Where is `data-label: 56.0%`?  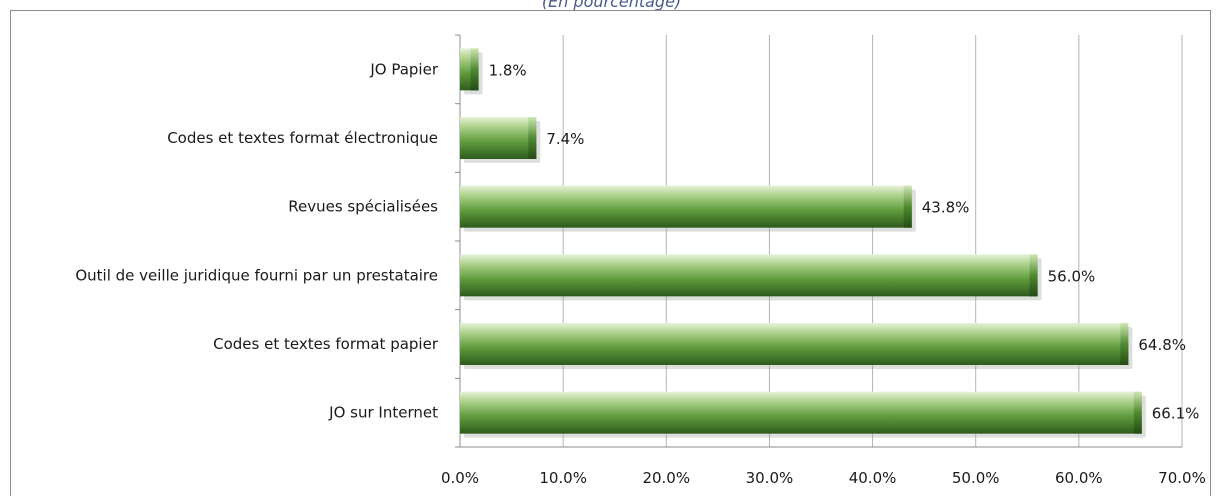
data-label: 56.0% is located at coordinates (1072, 276).